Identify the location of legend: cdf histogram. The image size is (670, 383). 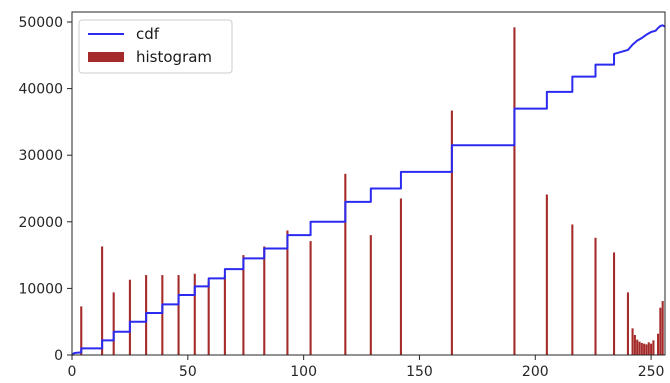
(155, 46).